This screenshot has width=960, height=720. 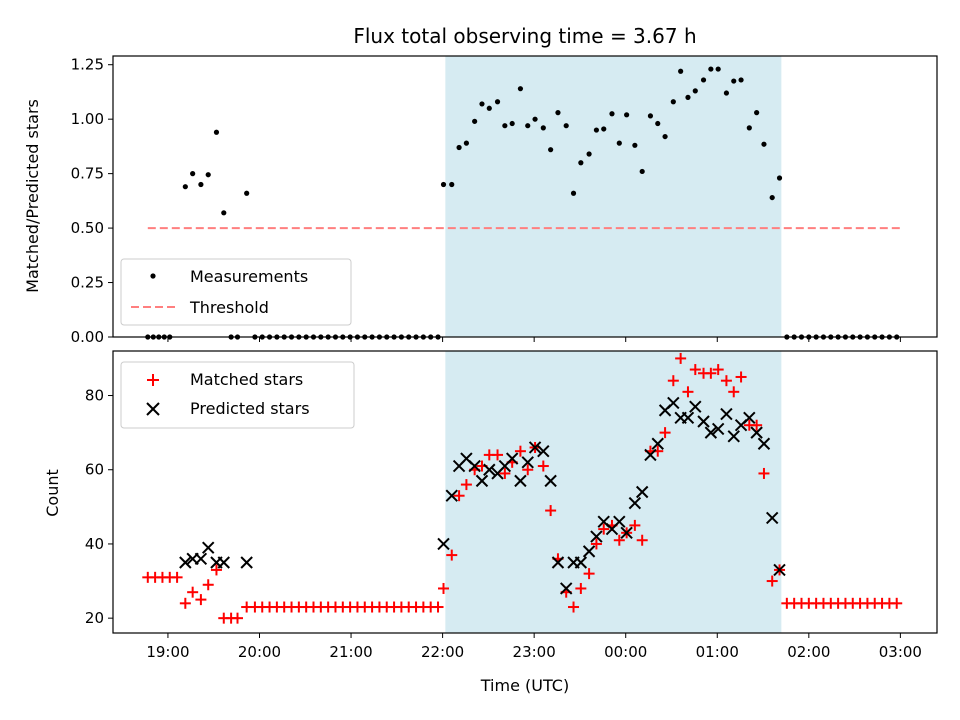 I want to click on x-tick-label-6: 01:00, so click(x=717, y=652).